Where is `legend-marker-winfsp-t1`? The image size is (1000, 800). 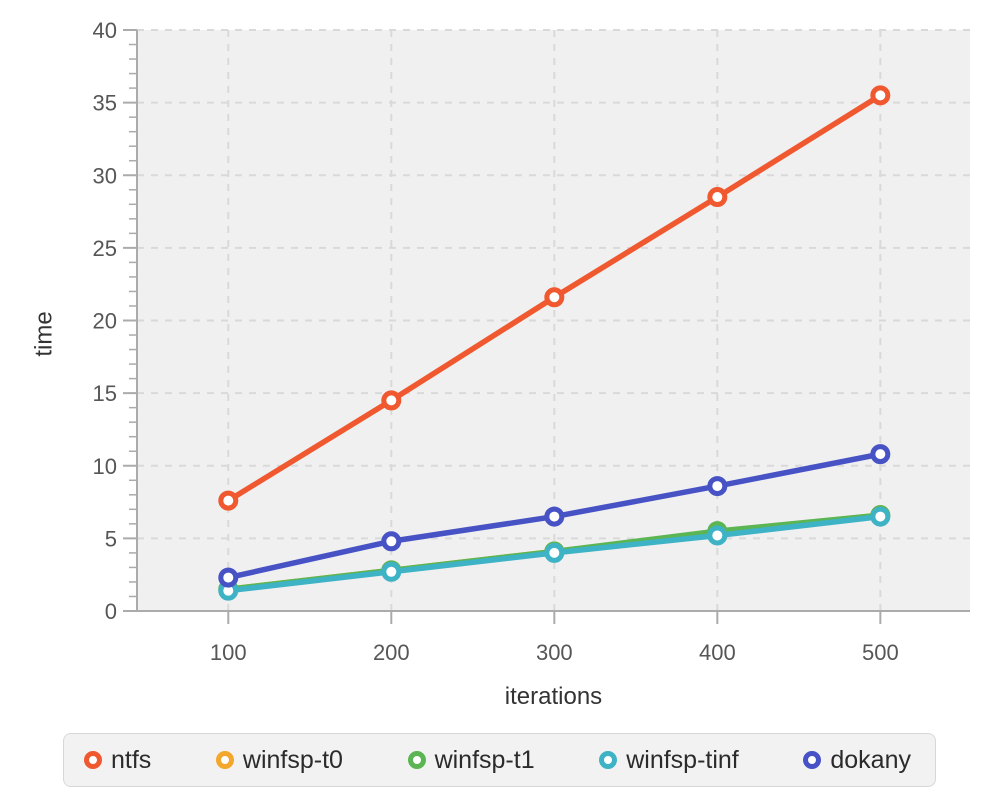
legend-marker-winfsp-t1 is located at coordinates (416, 760).